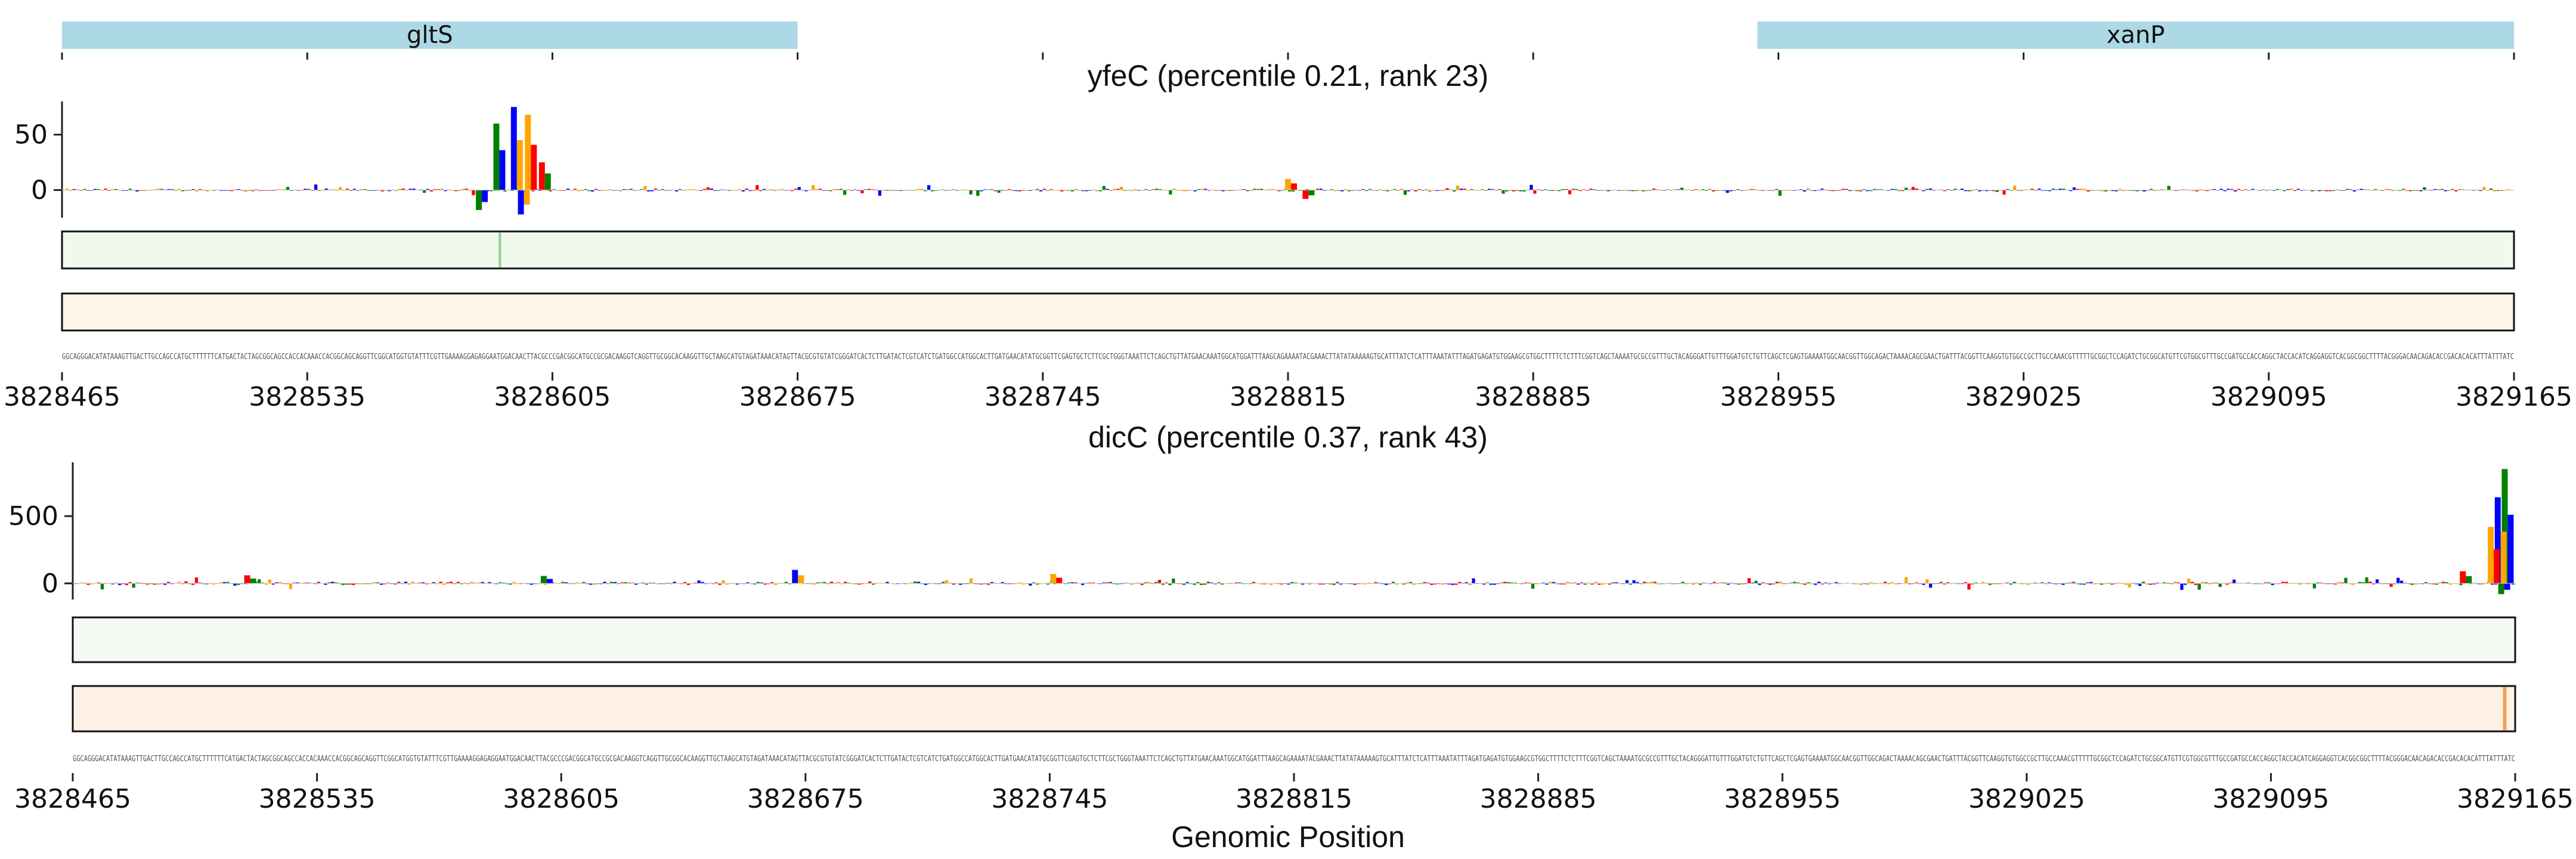  What do you see at coordinates (1782, 799) in the screenshot?
I see `x-tick-label: 3828955` at bounding box center [1782, 799].